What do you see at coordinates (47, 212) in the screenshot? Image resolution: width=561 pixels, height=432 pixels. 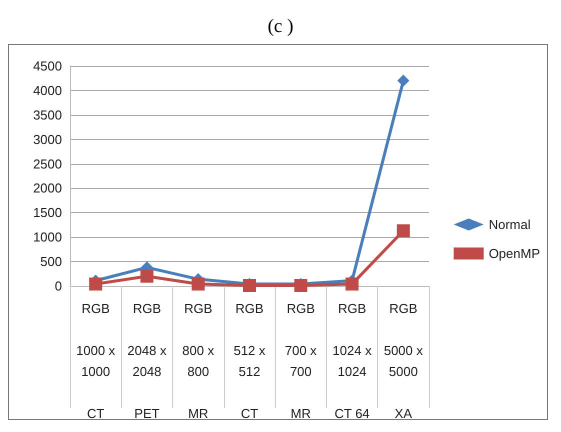 I see `y-tick-label: 1500` at bounding box center [47, 212].